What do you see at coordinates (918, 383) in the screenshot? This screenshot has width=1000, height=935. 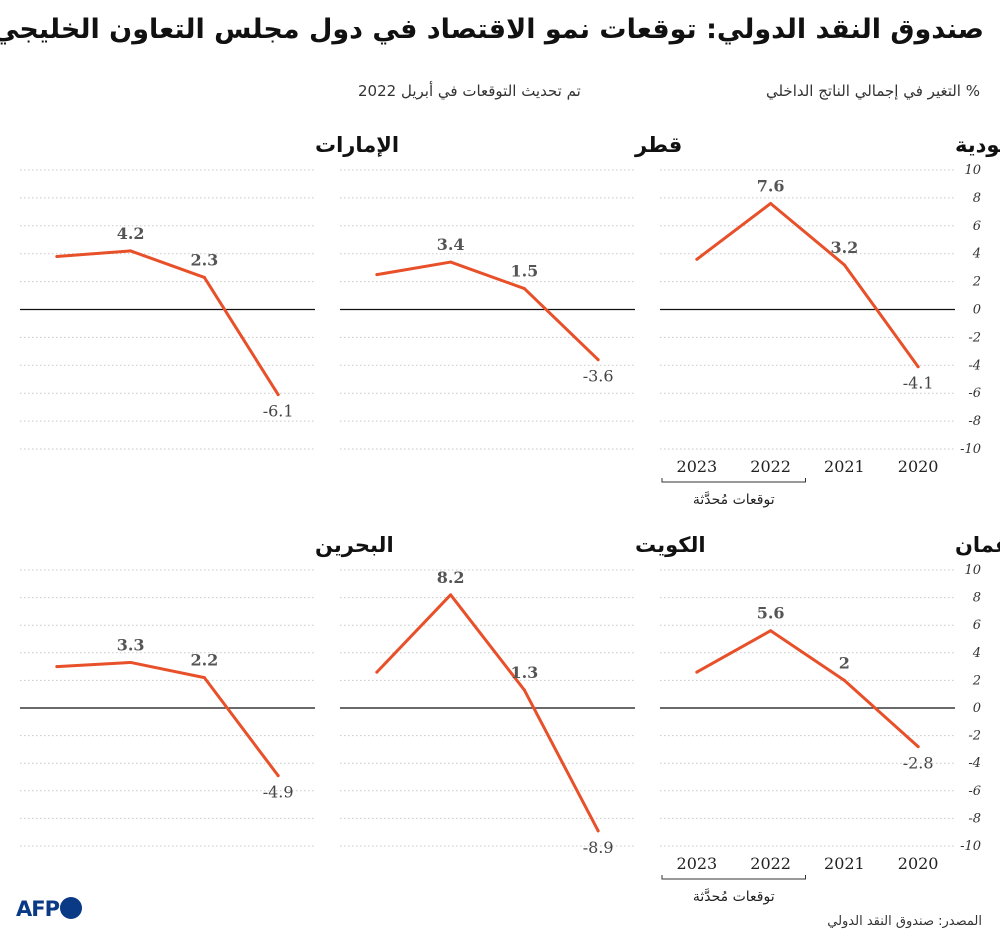 I see `panel-1-value-label-2020: -4.1` at bounding box center [918, 383].